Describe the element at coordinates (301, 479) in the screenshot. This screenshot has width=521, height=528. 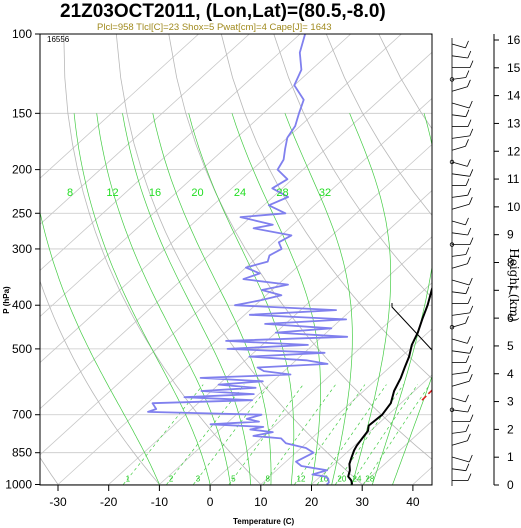
I see `mixing-ratio-small-label: 12` at that location.